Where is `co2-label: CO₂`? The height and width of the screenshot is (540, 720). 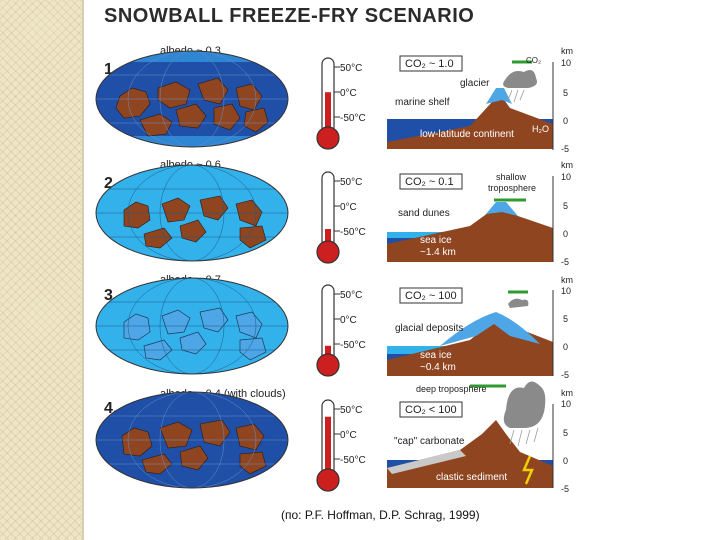
co2-label: CO₂ is located at coordinates (533, 60).